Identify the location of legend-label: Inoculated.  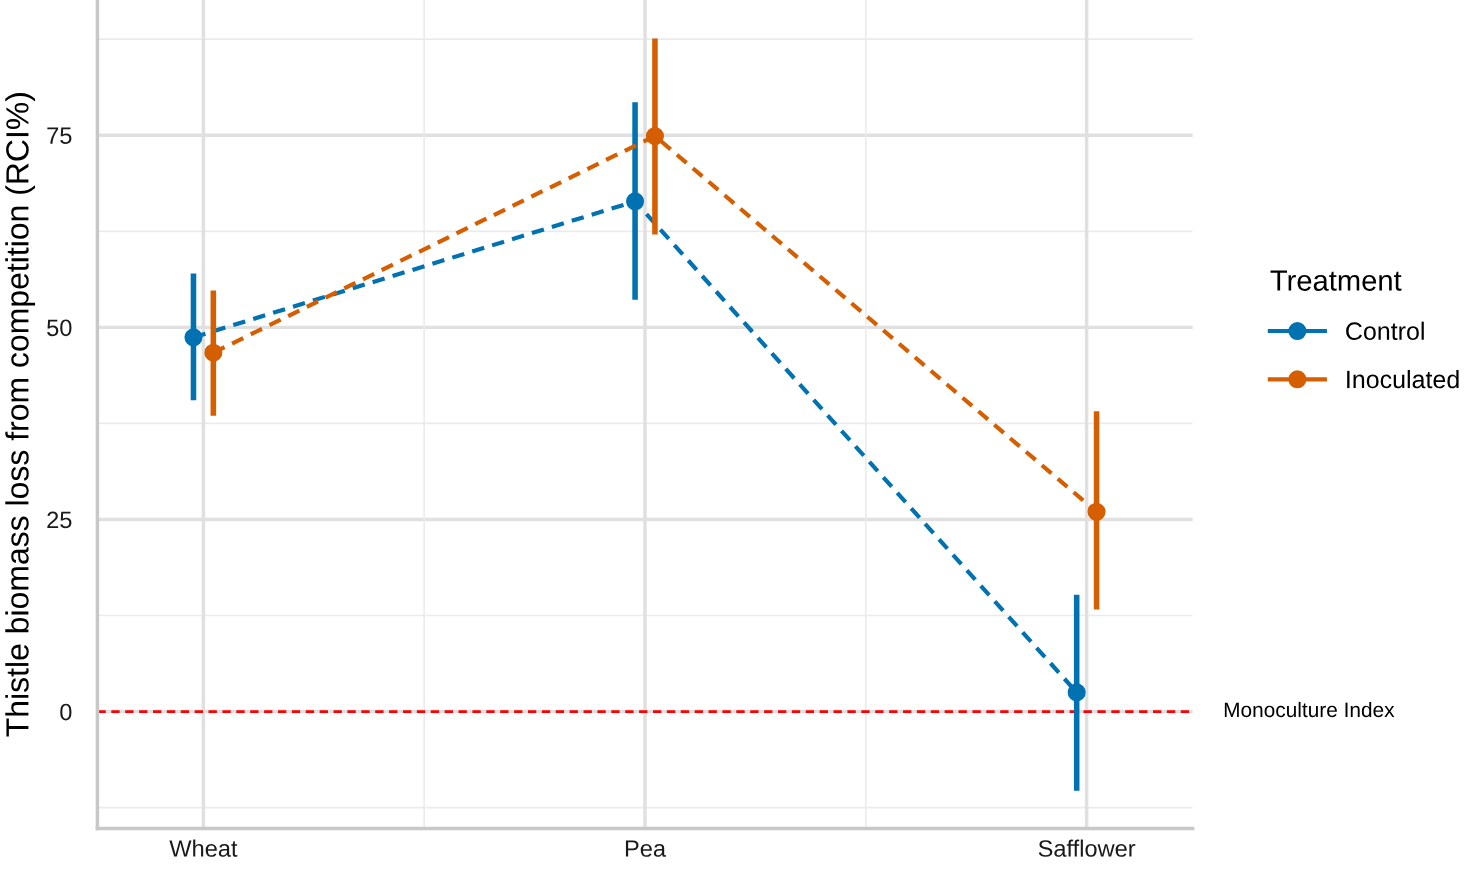
(1403, 379).